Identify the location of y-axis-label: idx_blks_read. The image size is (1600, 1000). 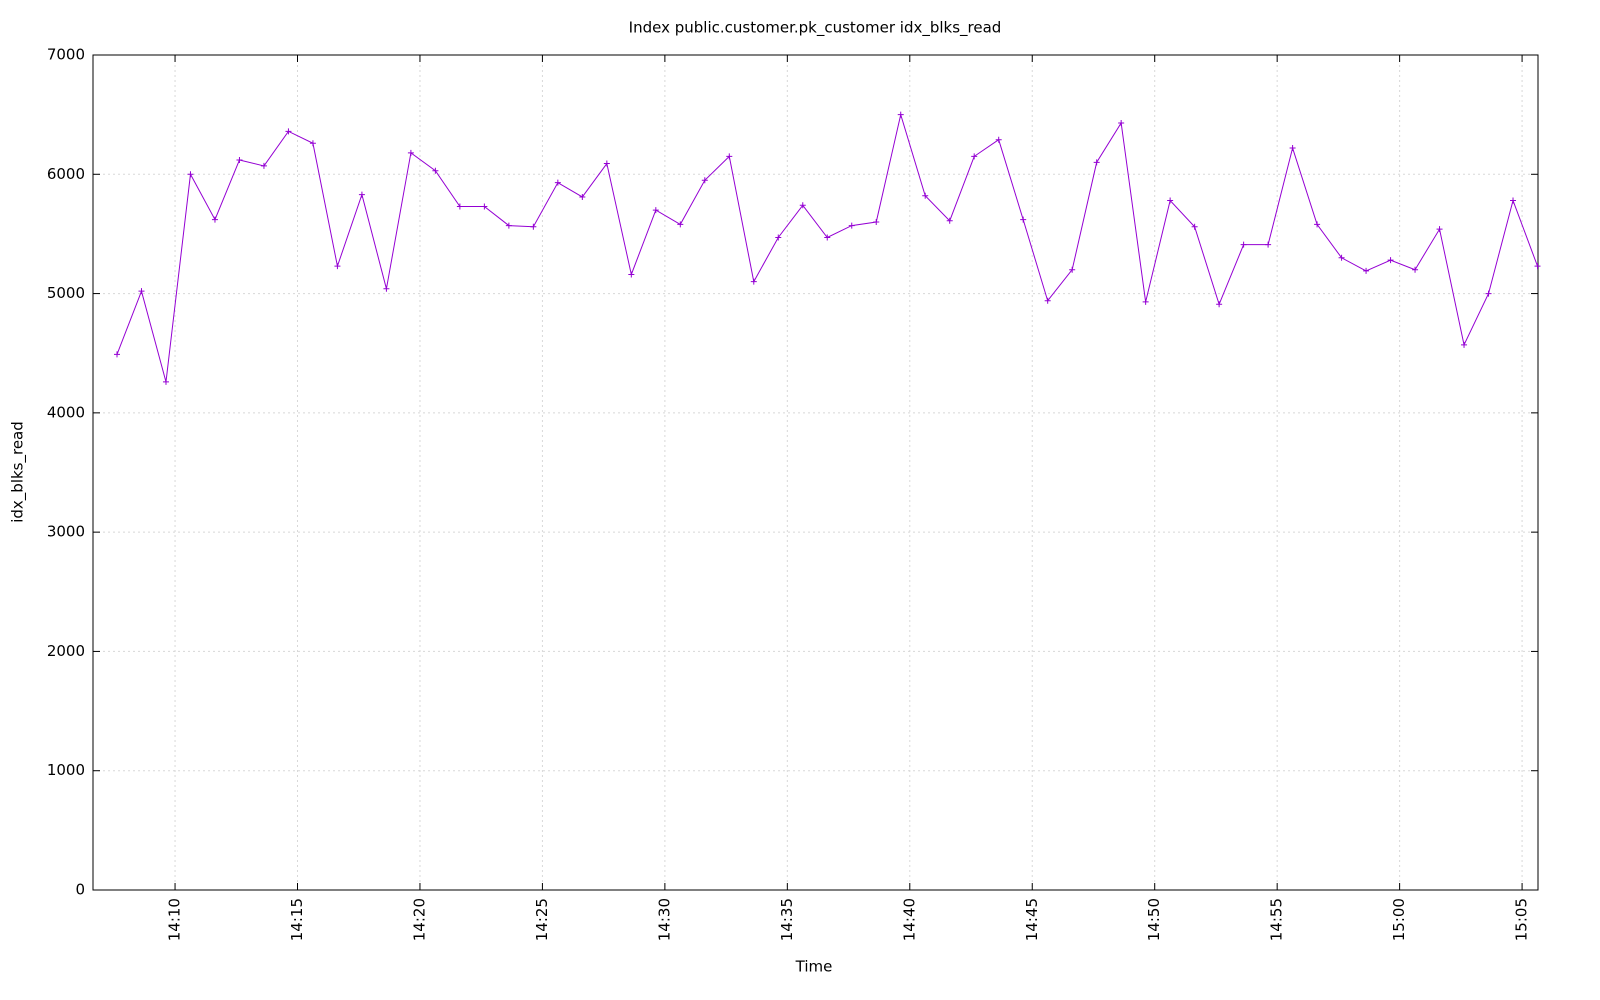
(18, 472).